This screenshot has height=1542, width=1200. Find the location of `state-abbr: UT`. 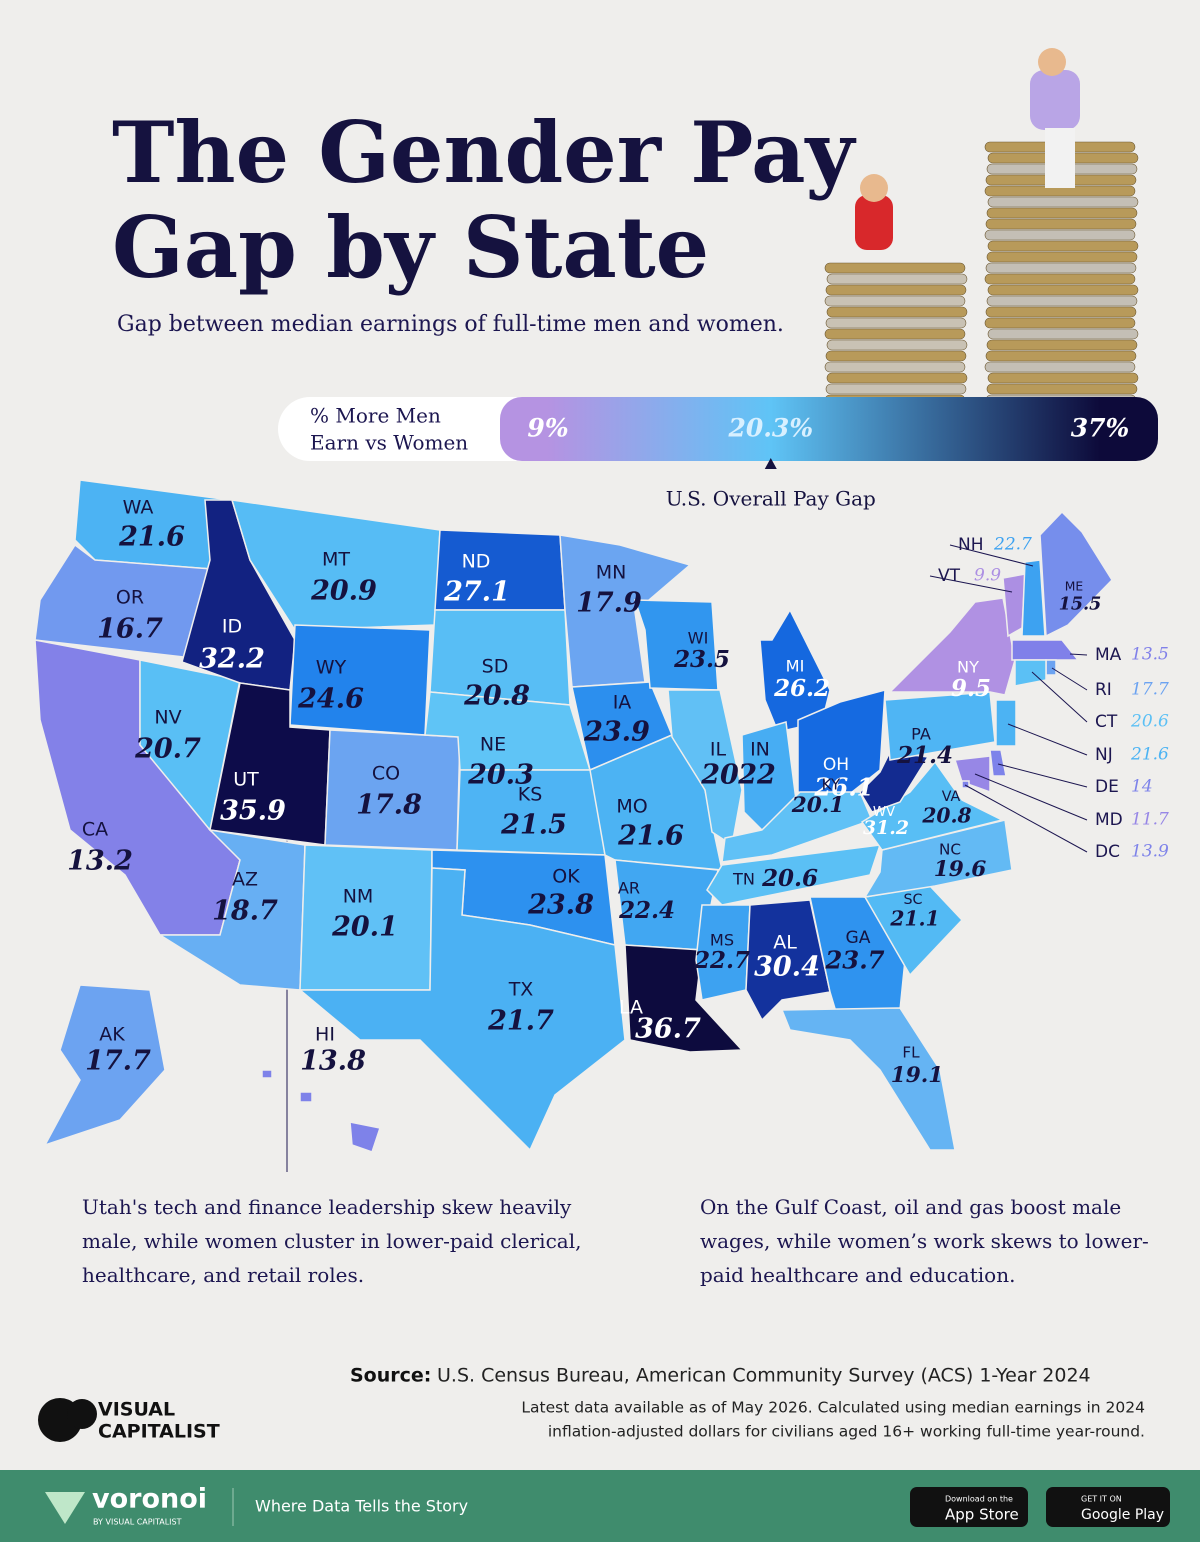

state-abbr: UT is located at coordinates (246, 780).